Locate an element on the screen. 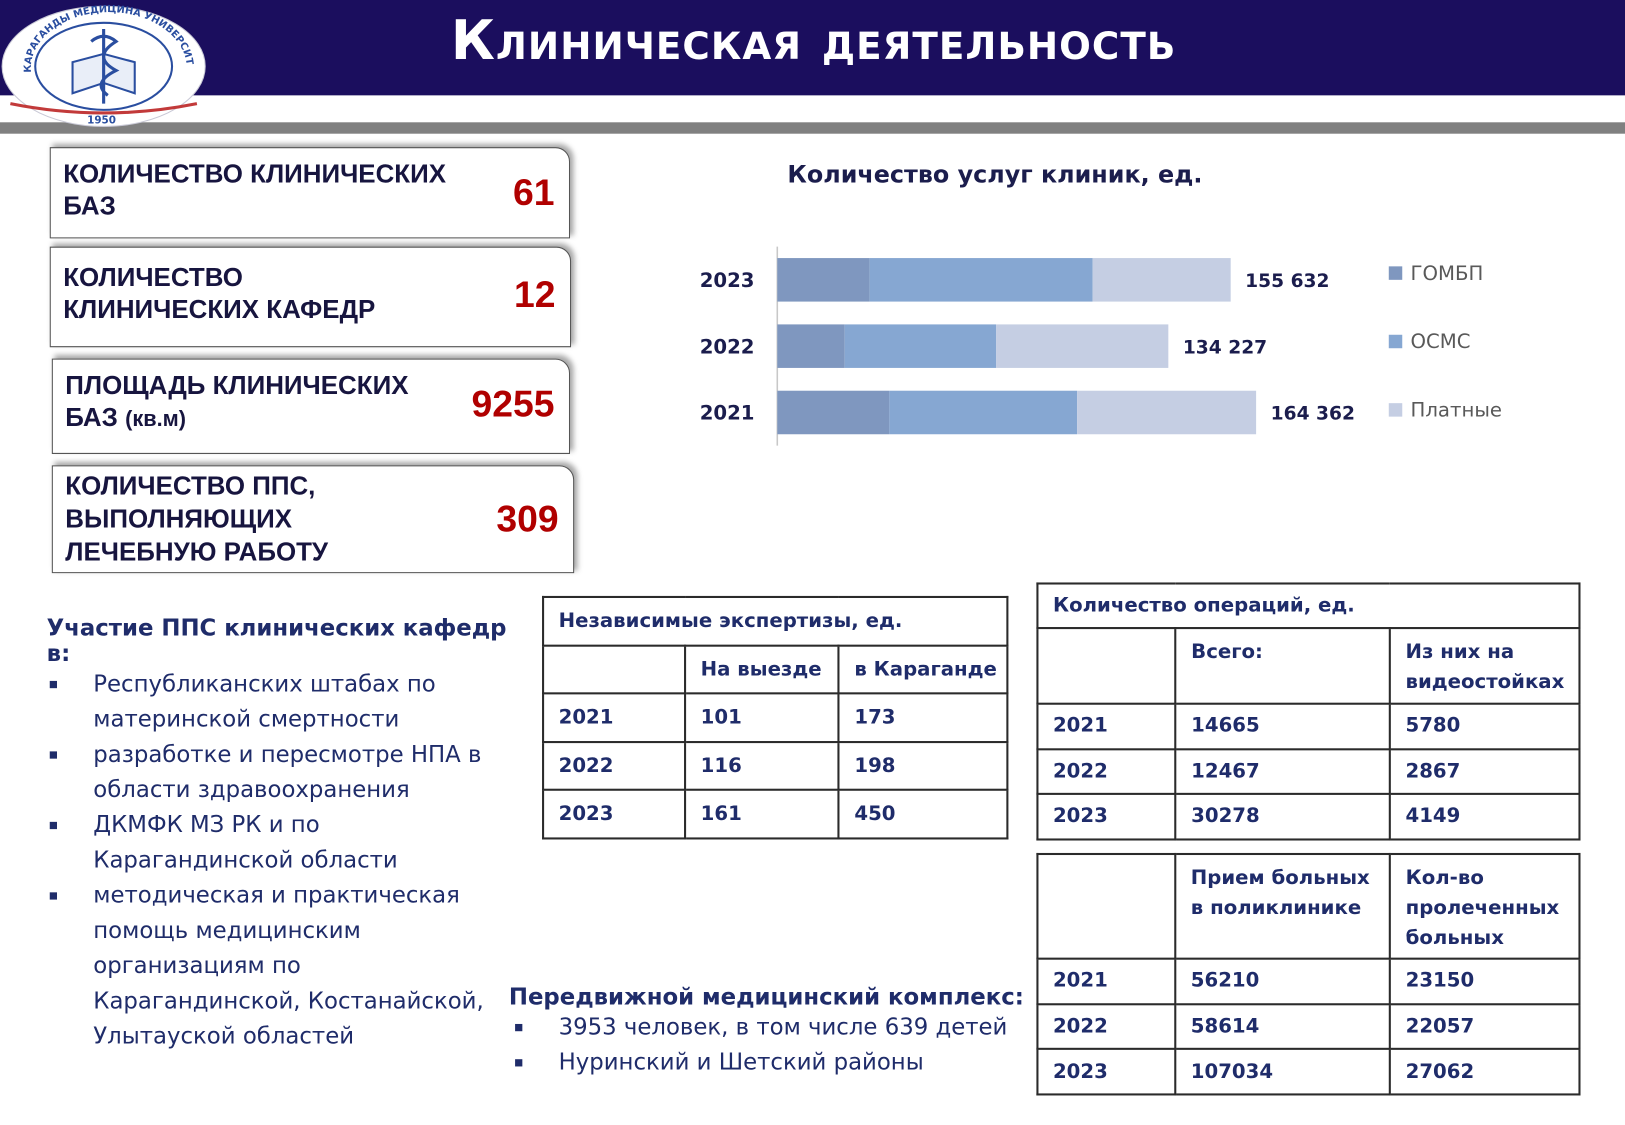 The width and height of the screenshot is (1625, 1125). table-row: 2023 161 450 is located at coordinates (775, 814).